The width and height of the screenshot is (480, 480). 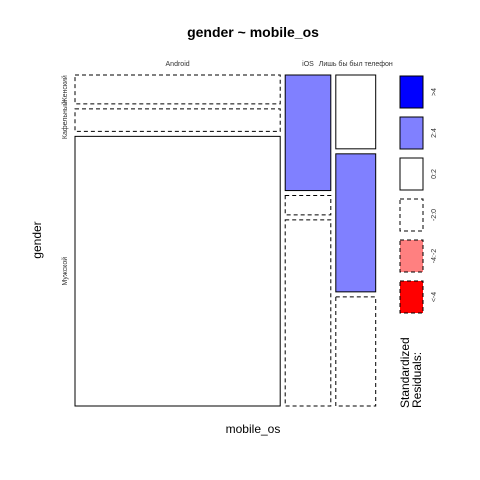 I want to click on y-axis-label: gender, so click(x=37, y=239).